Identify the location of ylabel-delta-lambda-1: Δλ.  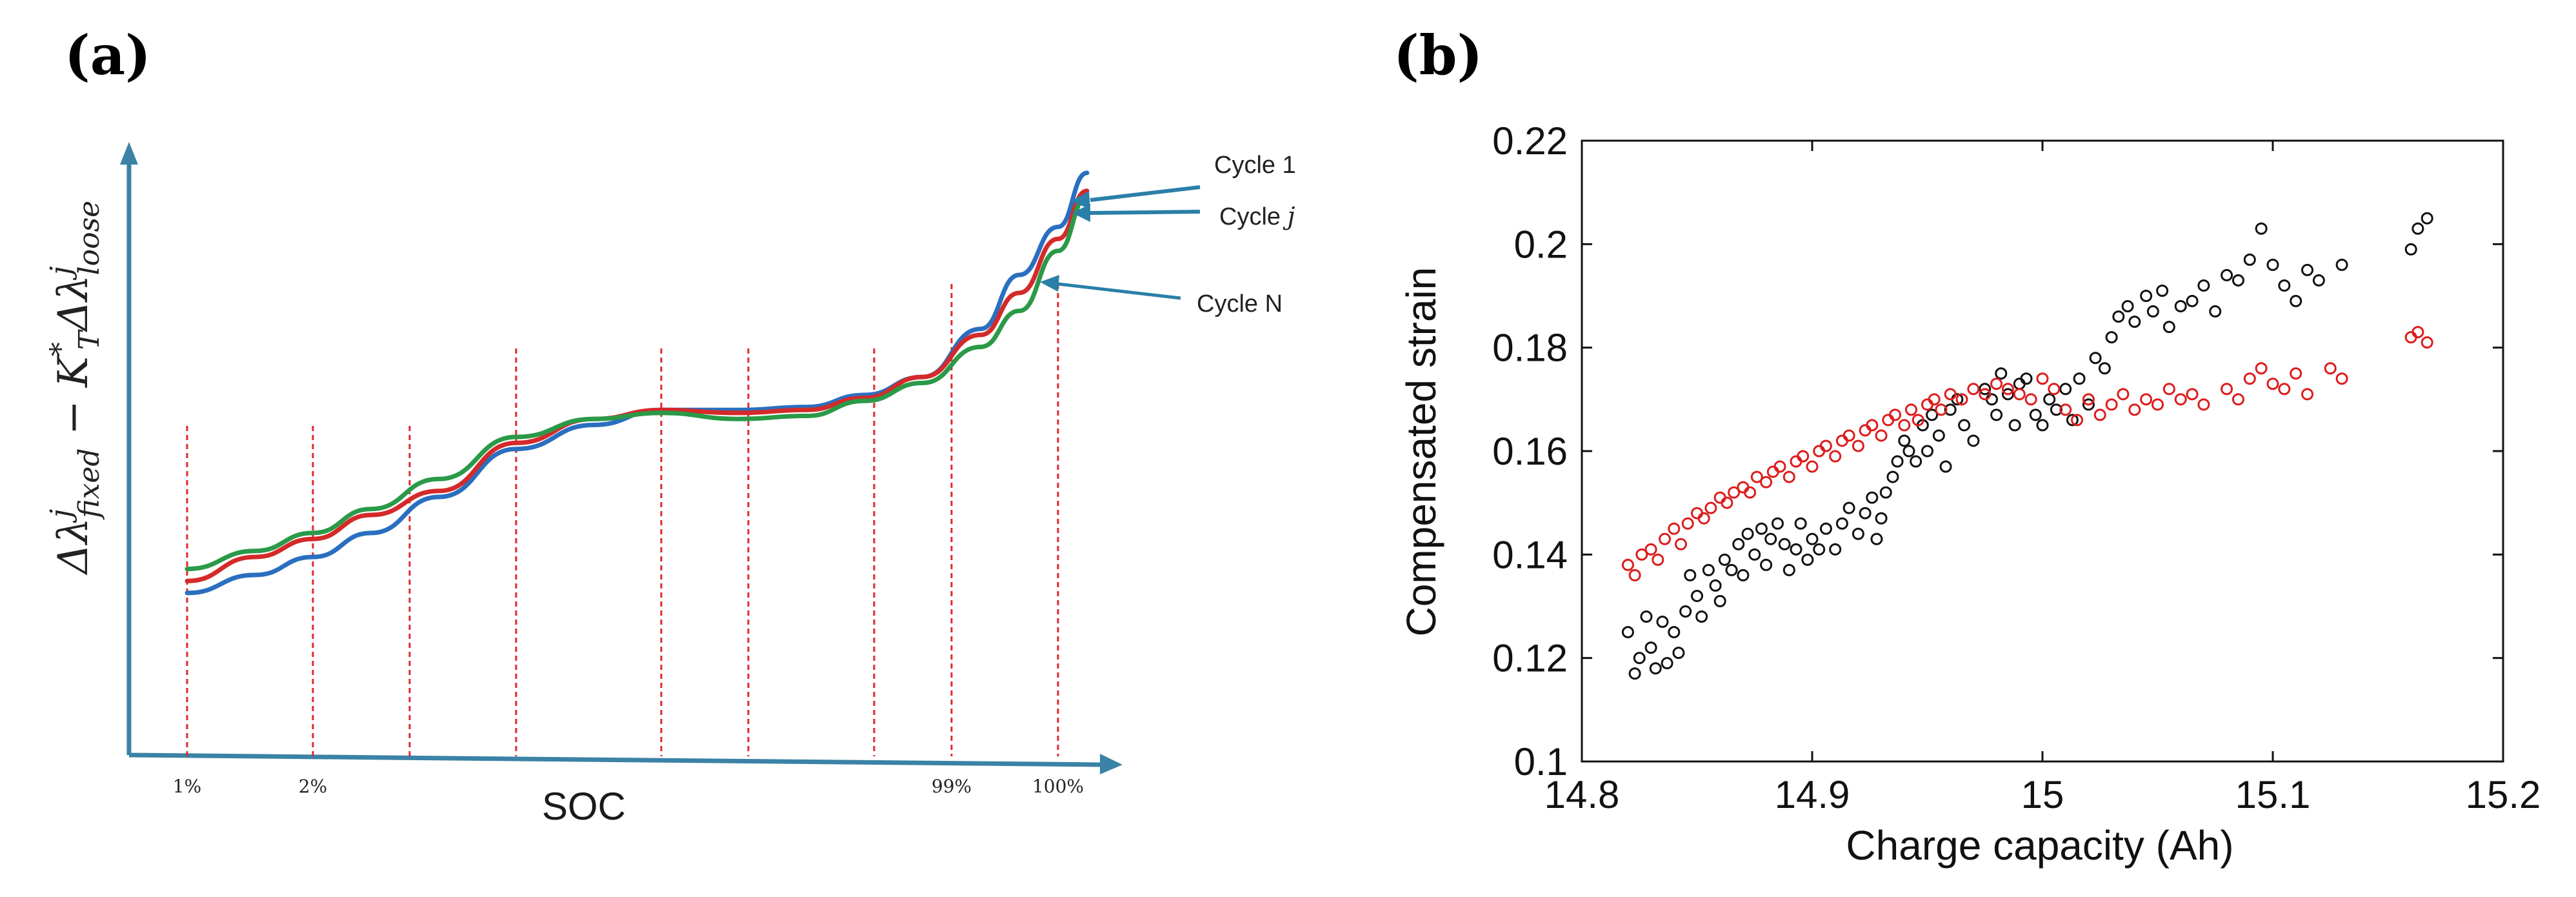
(73, 547).